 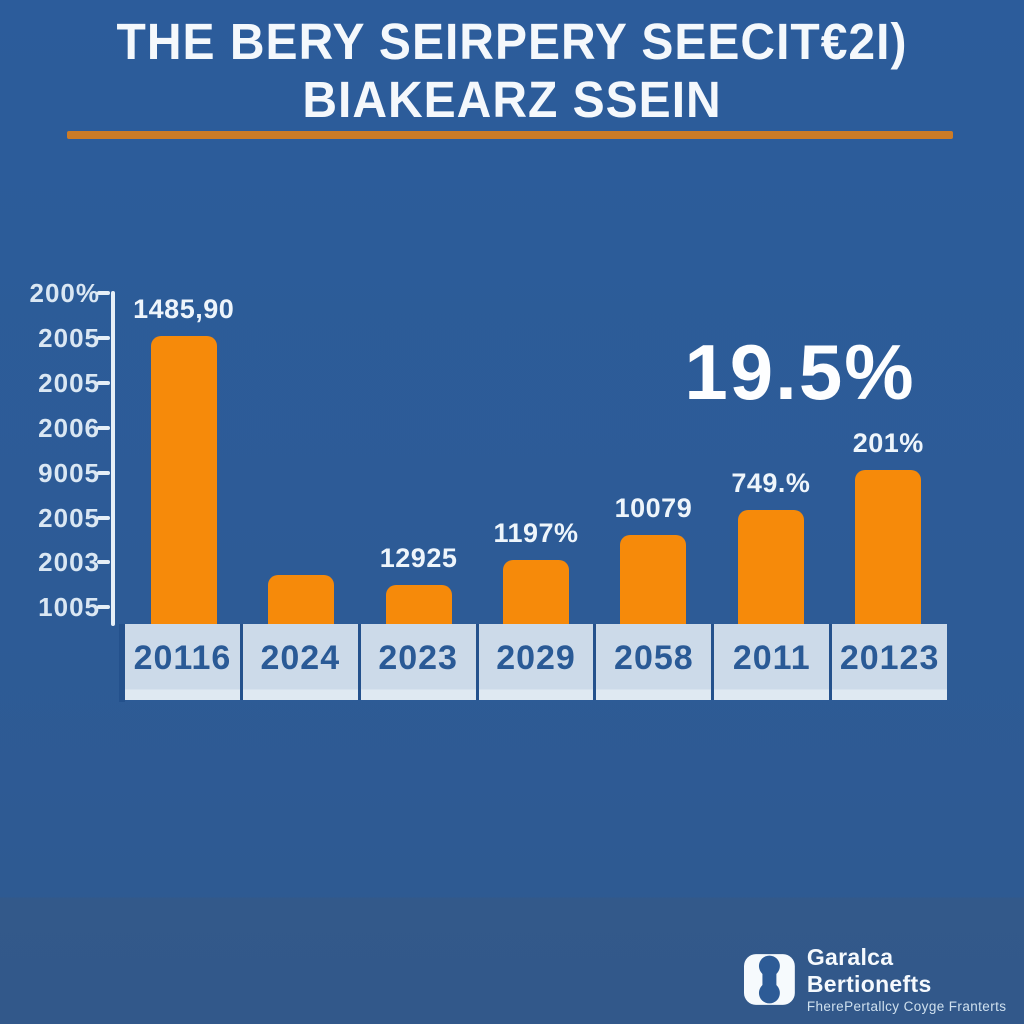 I want to click on category-band-left-edge, so click(x=122, y=663).